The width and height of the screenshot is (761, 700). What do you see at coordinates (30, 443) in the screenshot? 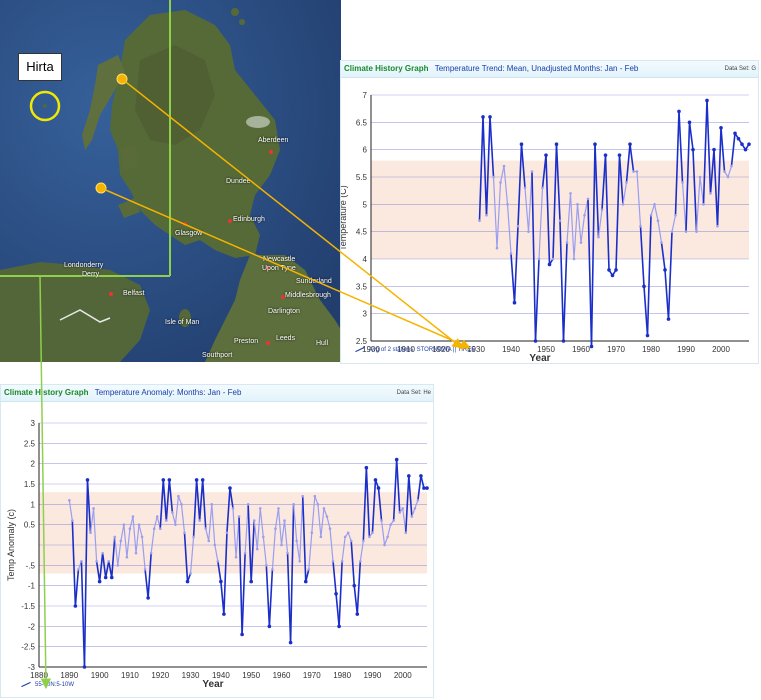
I see `anomaly-ytick-label: 2.5` at bounding box center [30, 443].